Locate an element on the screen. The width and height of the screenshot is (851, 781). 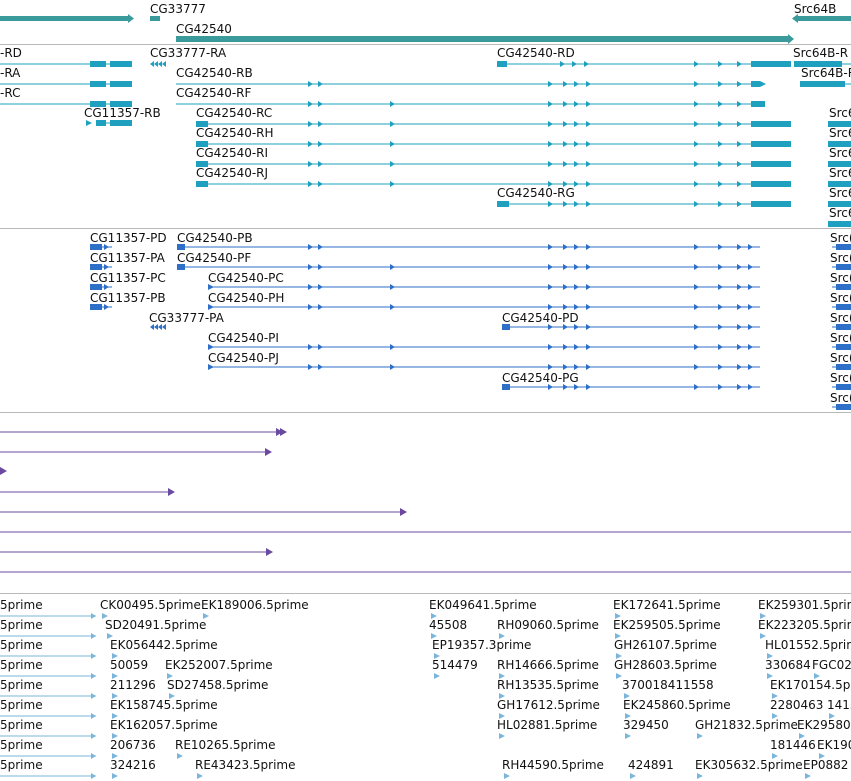
transcript-label: -RA is located at coordinates (10, 73).